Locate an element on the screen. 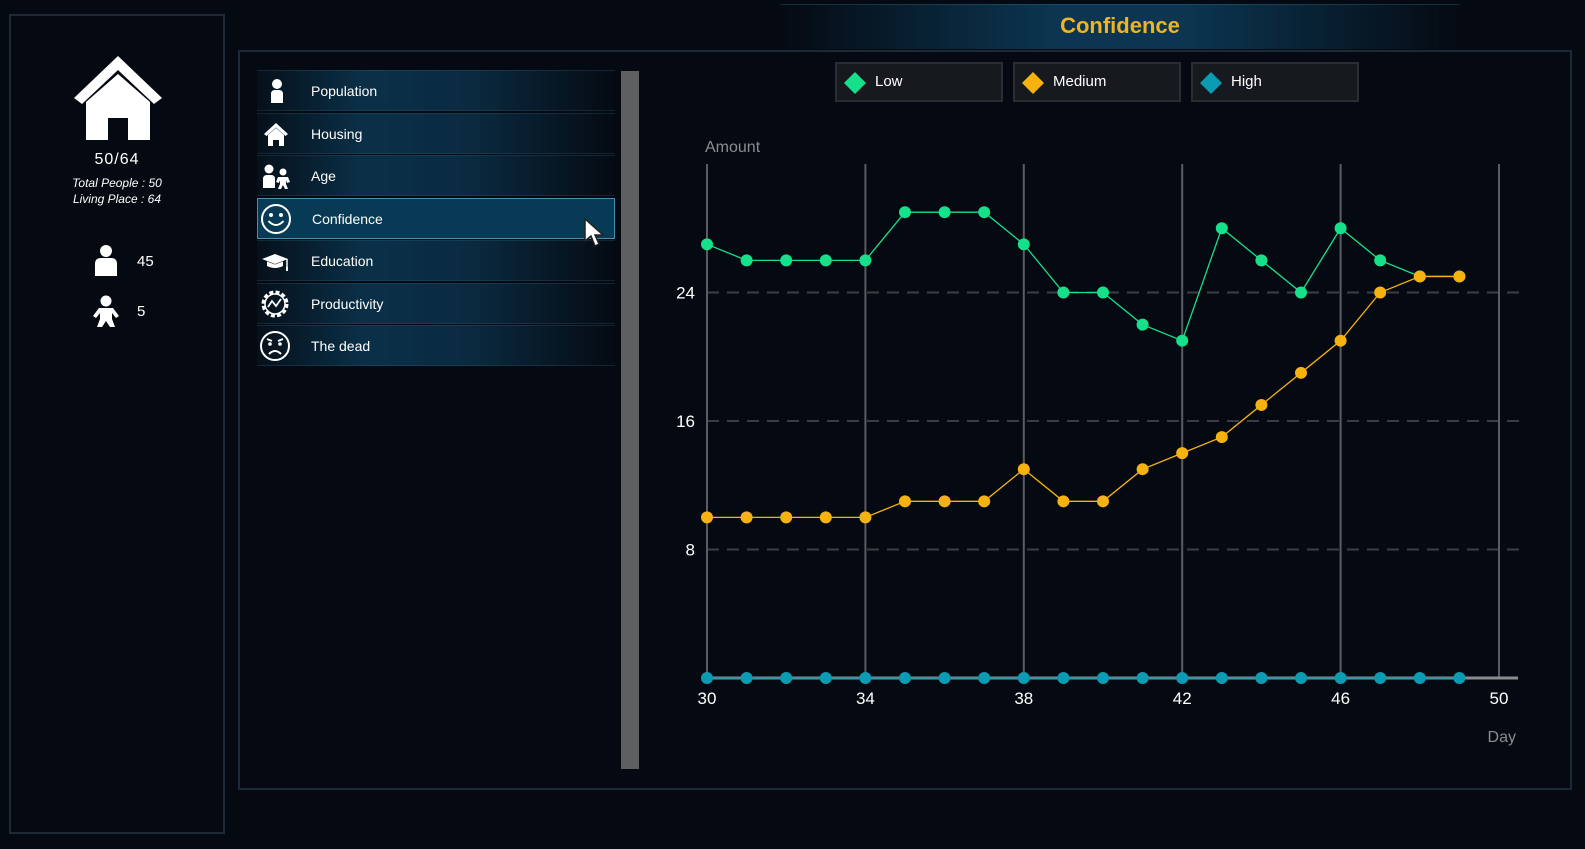 The image size is (1585, 849). living-place-stat: Living Place : 64 is located at coordinates (117, 199).